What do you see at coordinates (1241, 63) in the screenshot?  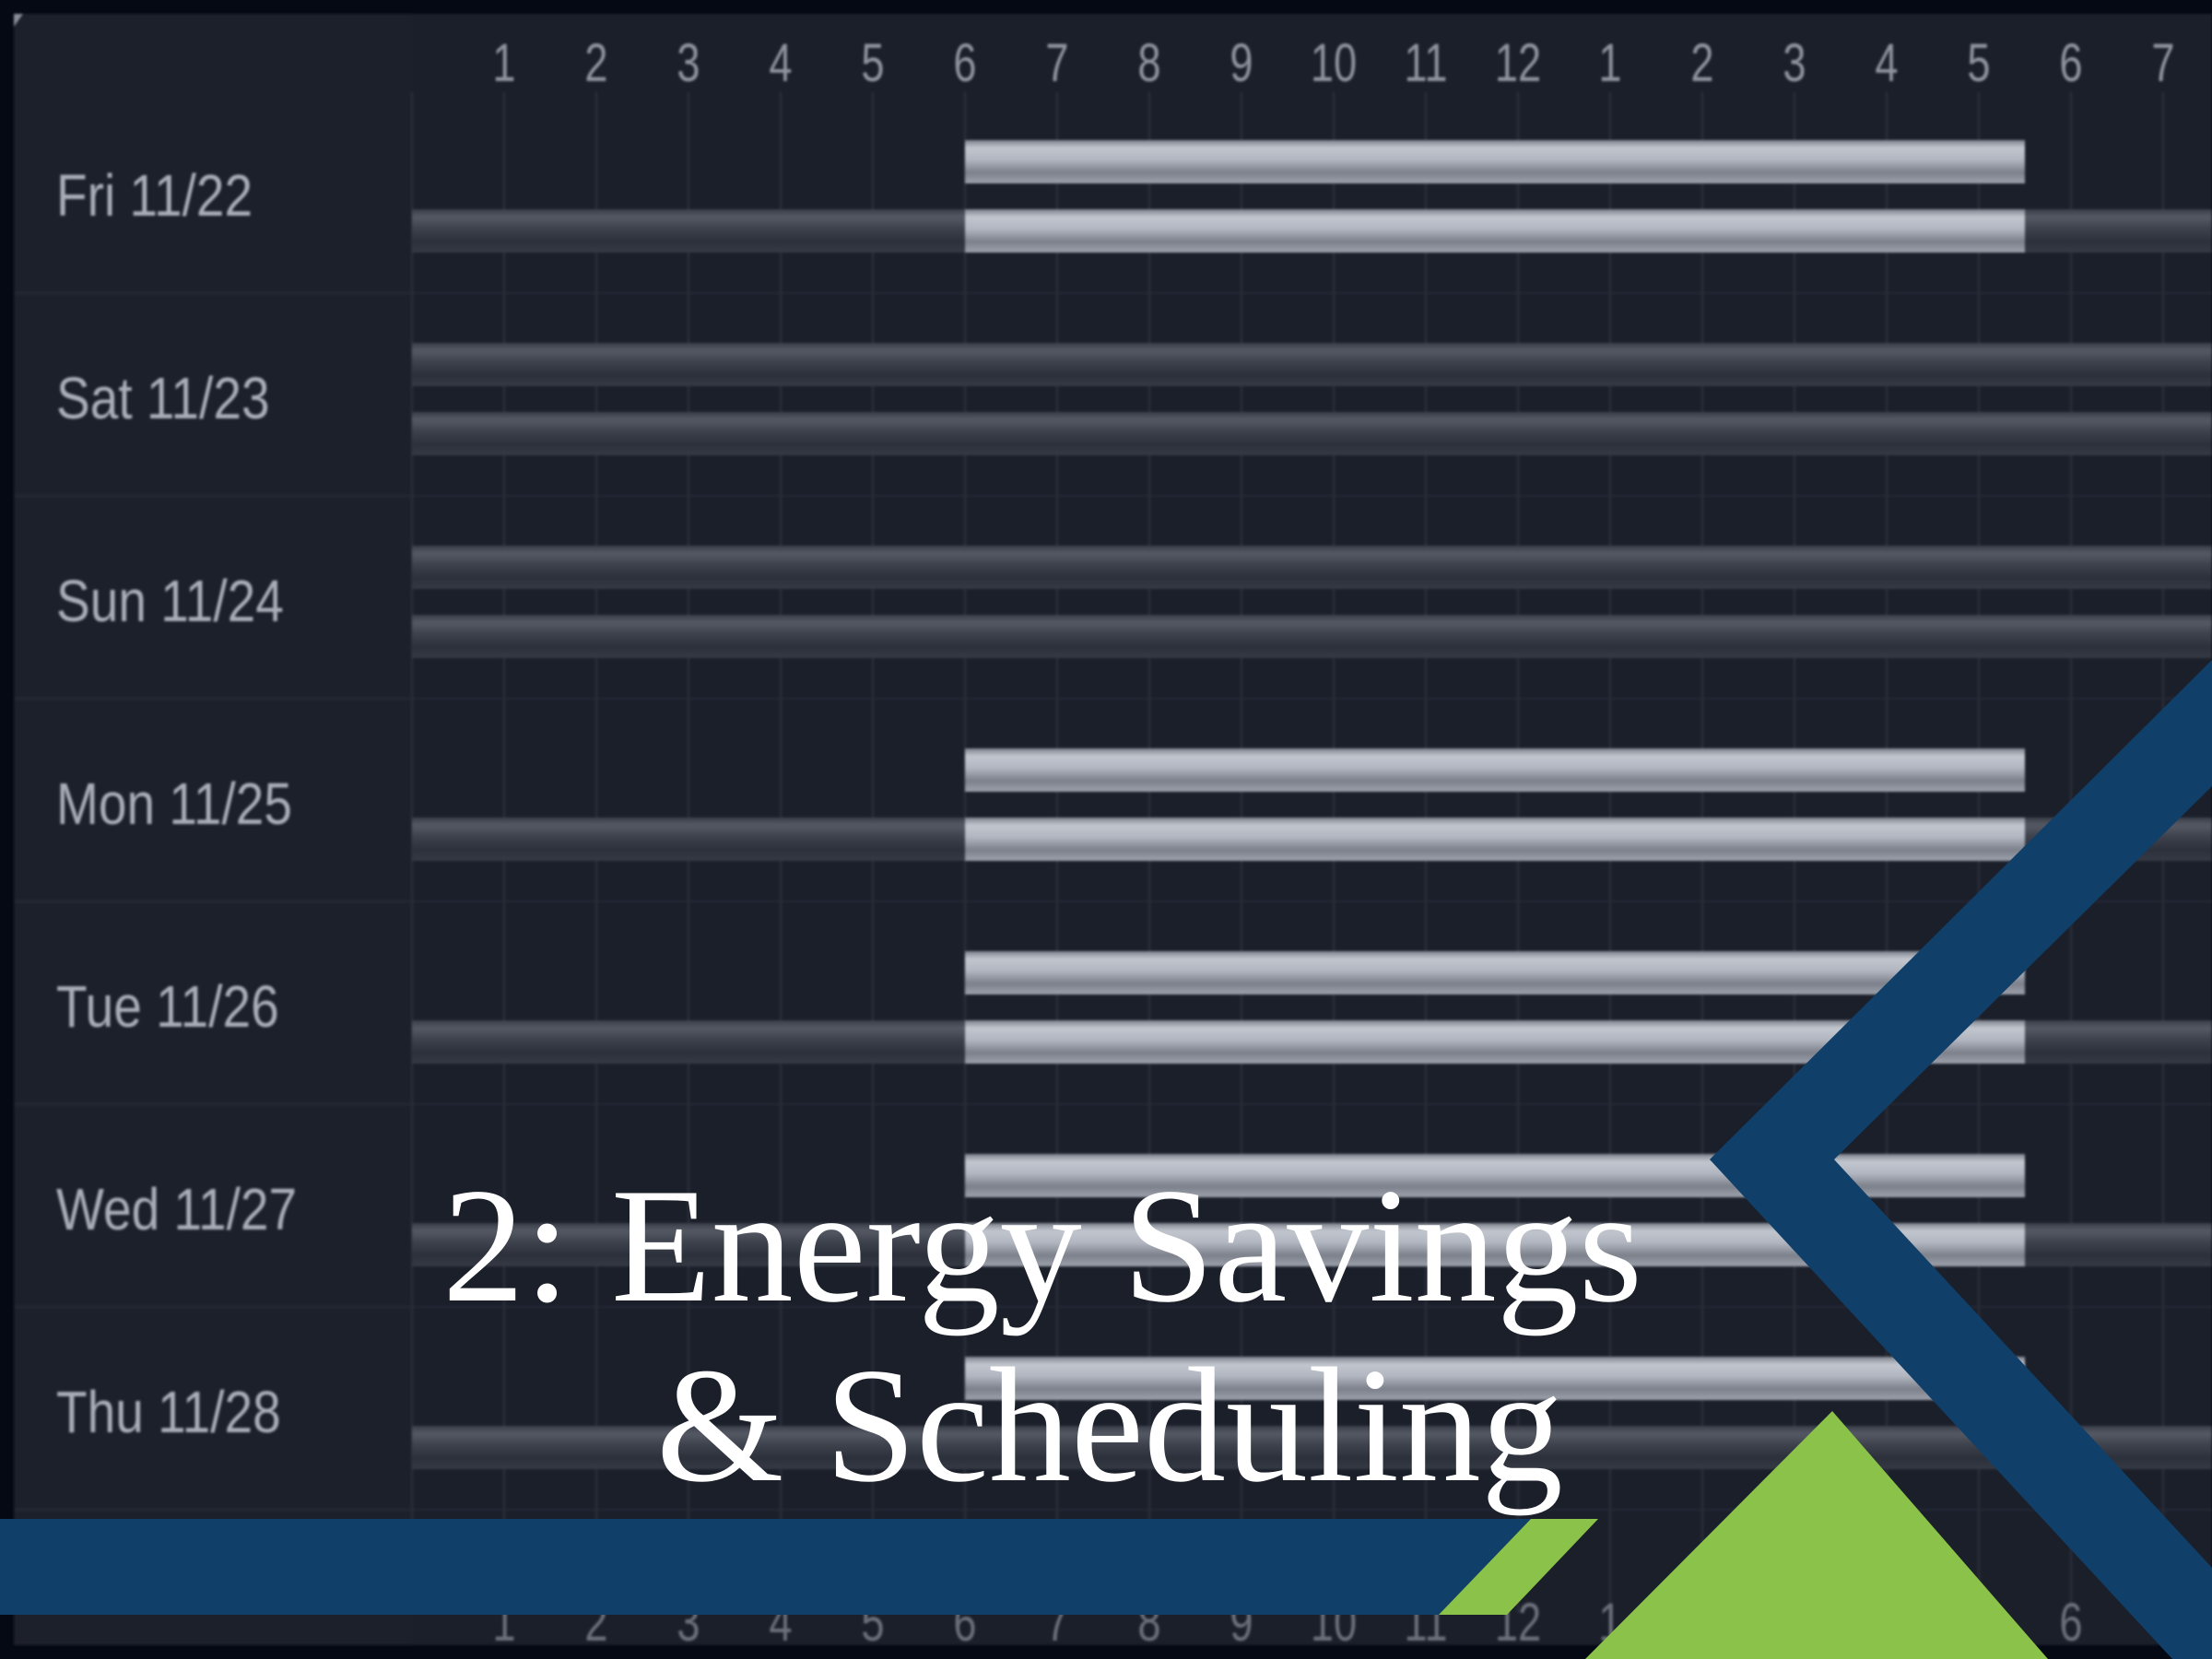 I see `hour-label-top: 9` at bounding box center [1241, 63].